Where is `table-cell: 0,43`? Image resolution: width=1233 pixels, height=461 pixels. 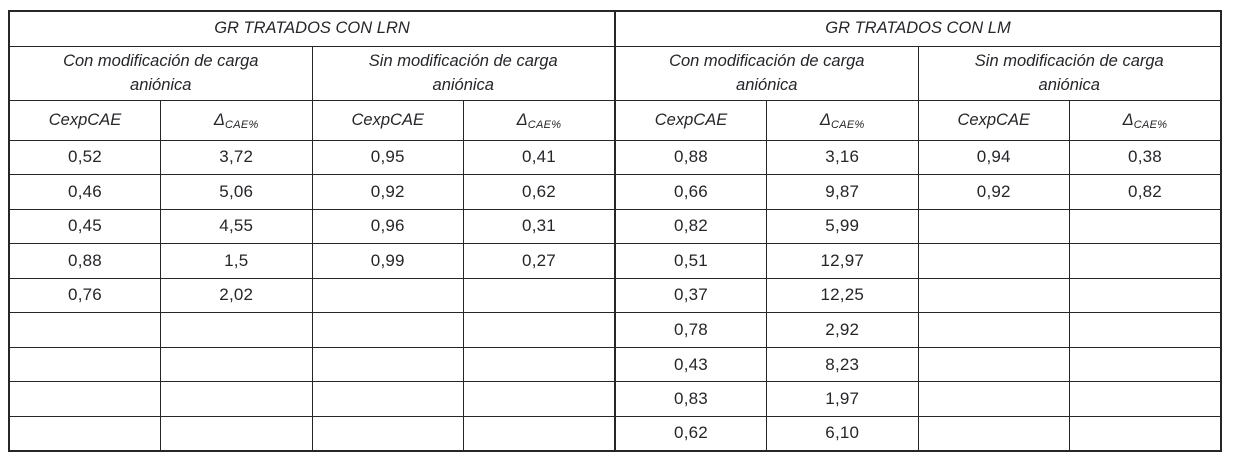 table-cell: 0,43 is located at coordinates (690, 364).